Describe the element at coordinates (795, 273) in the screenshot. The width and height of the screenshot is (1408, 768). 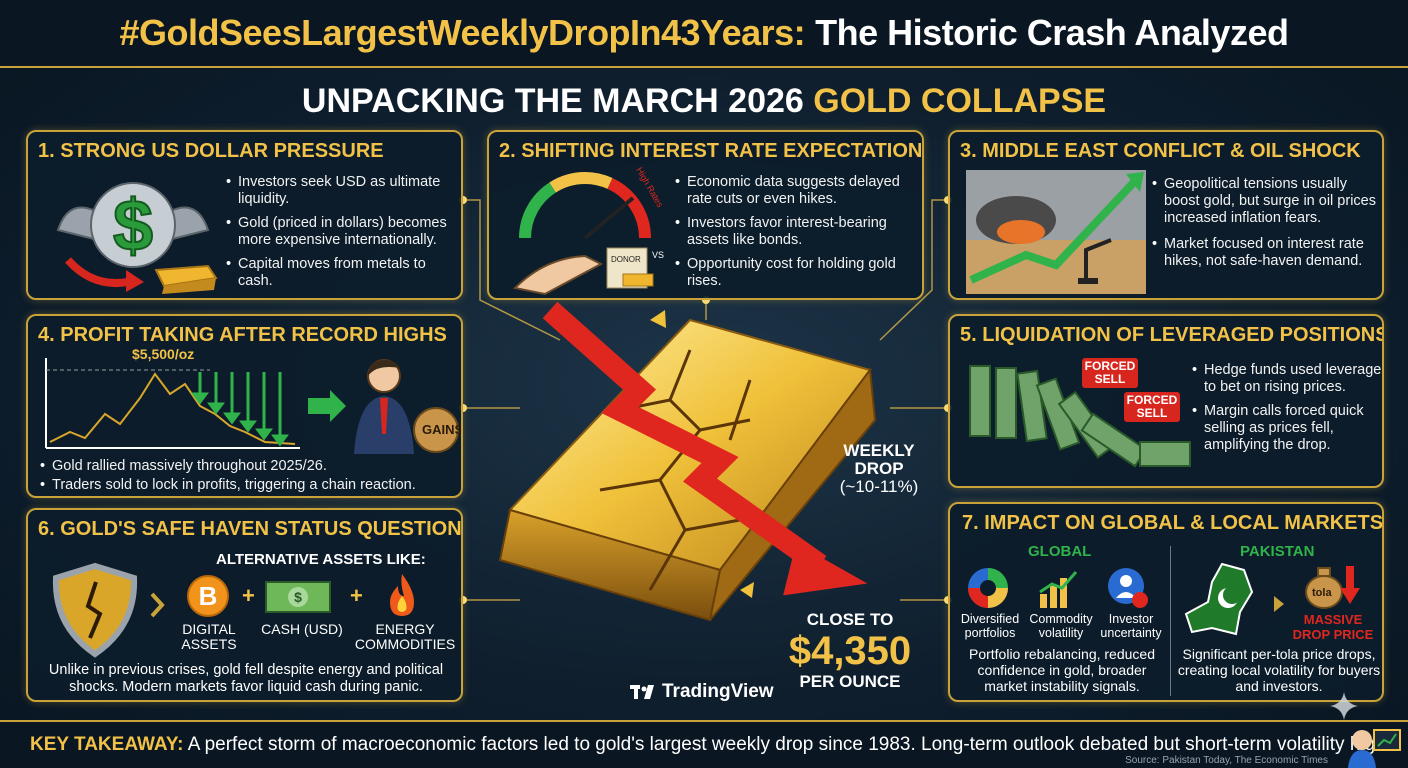
I see `bullet: Opportunity cost for holding gold rises.` at that location.